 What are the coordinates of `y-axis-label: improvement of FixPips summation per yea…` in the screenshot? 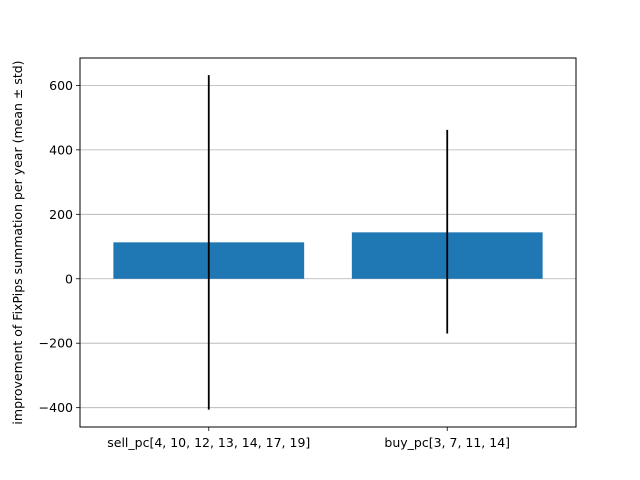 It's located at (17, 242).